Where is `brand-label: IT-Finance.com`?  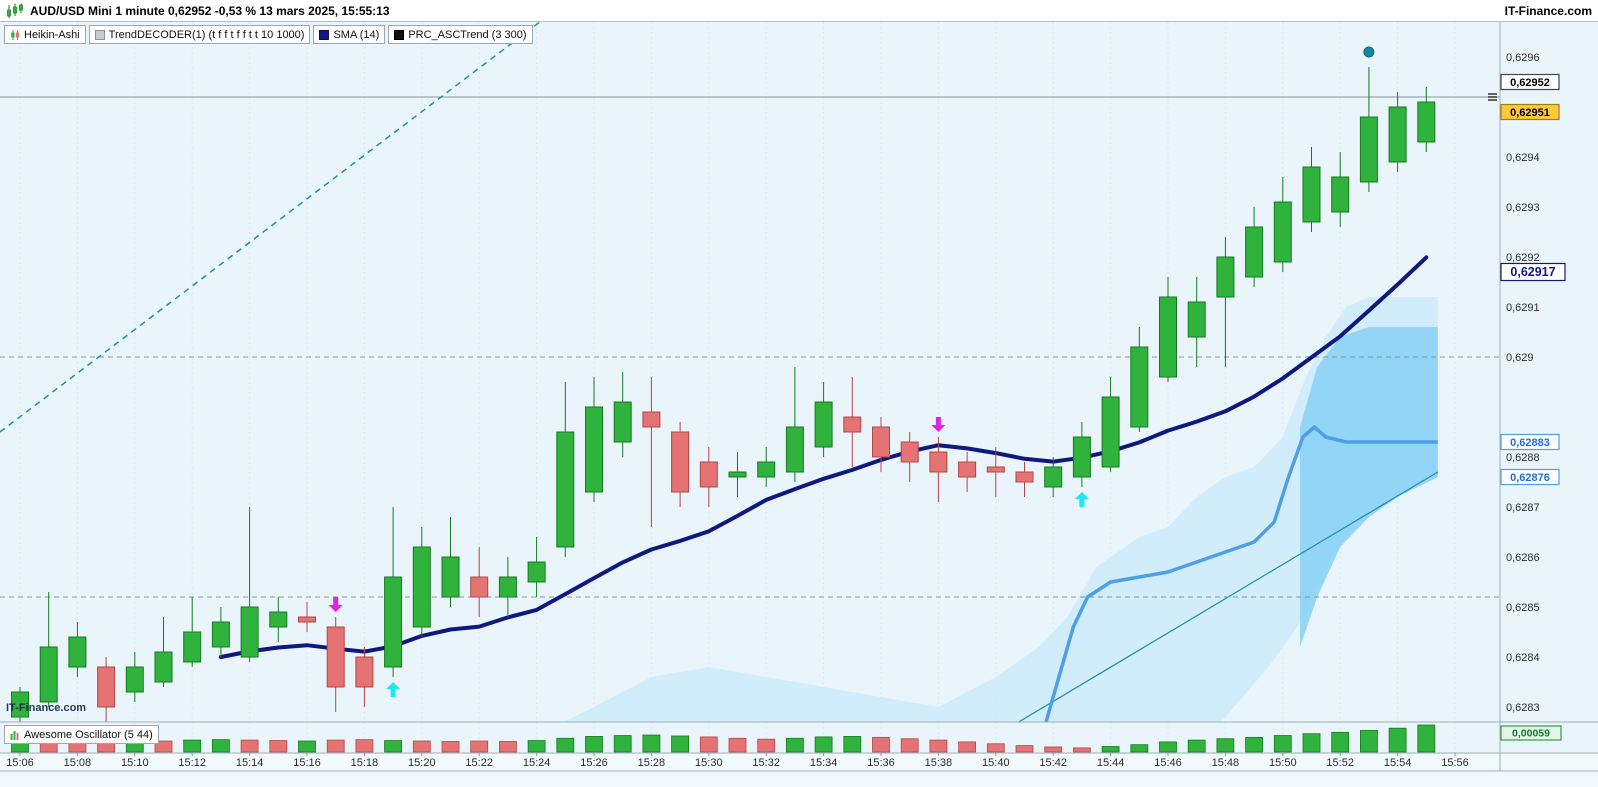
brand-label: IT-Finance.com is located at coordinates (1548, 10).